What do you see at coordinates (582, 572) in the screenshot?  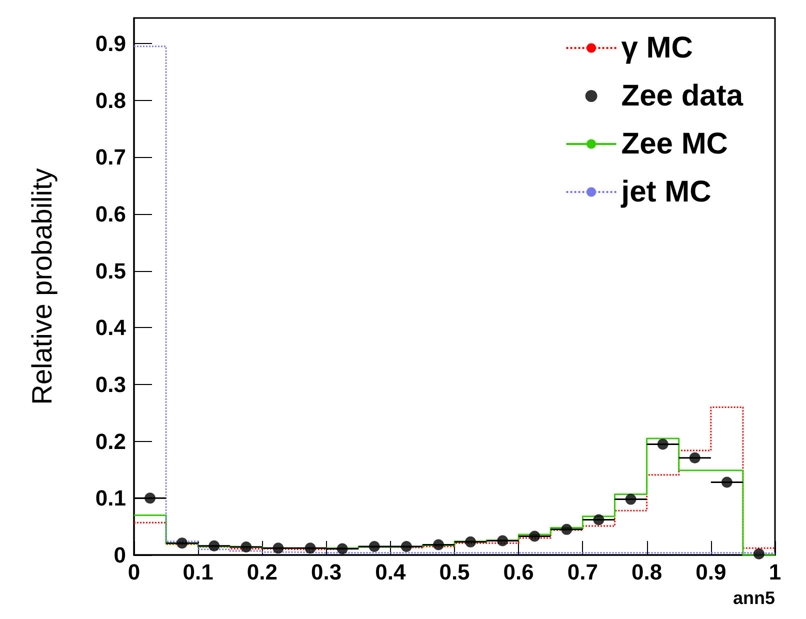 I see `x-tick-label: 0.7` at bounding box center [582, 572].